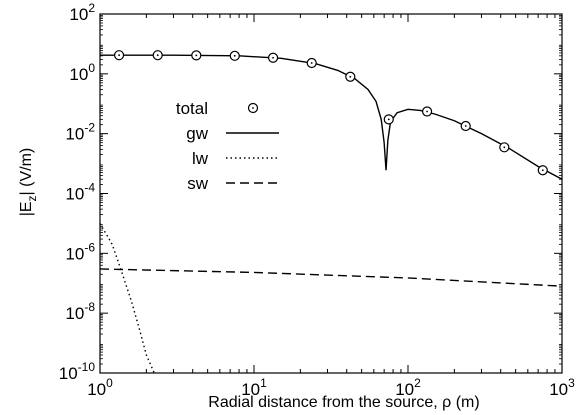  I want to click on y-tick-label: 10⁻⁴, so click(80, 192).